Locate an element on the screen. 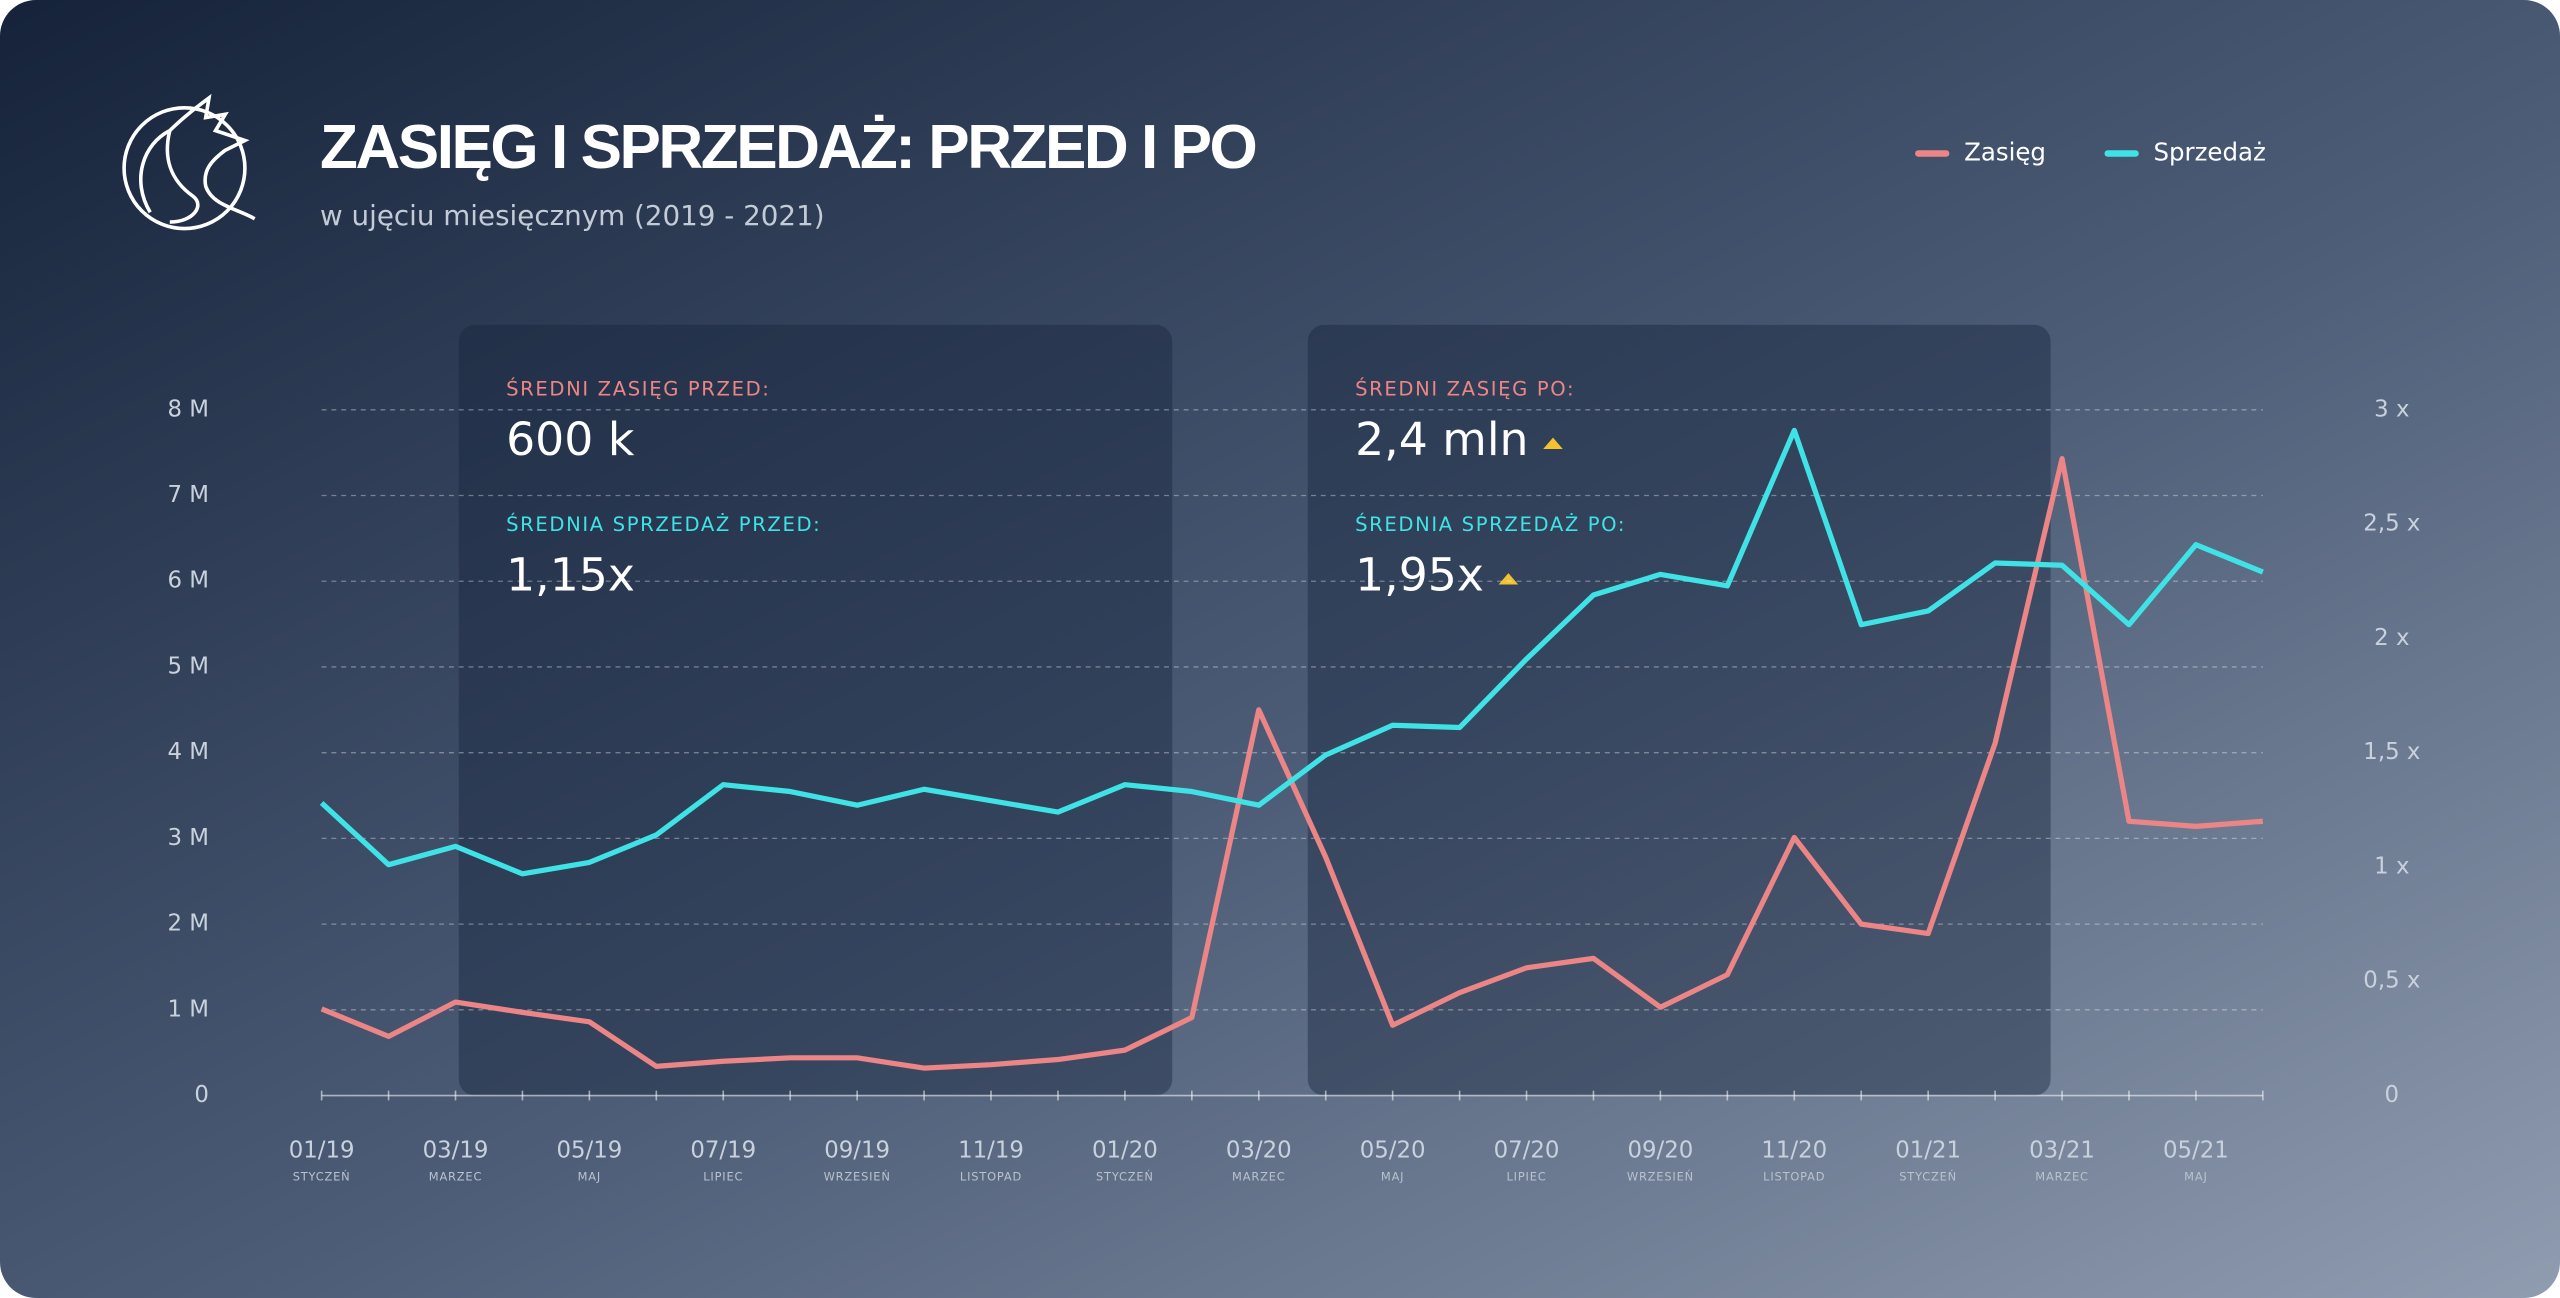  x-tick-label: 05/21 is located at coordinates (2196, 1151).